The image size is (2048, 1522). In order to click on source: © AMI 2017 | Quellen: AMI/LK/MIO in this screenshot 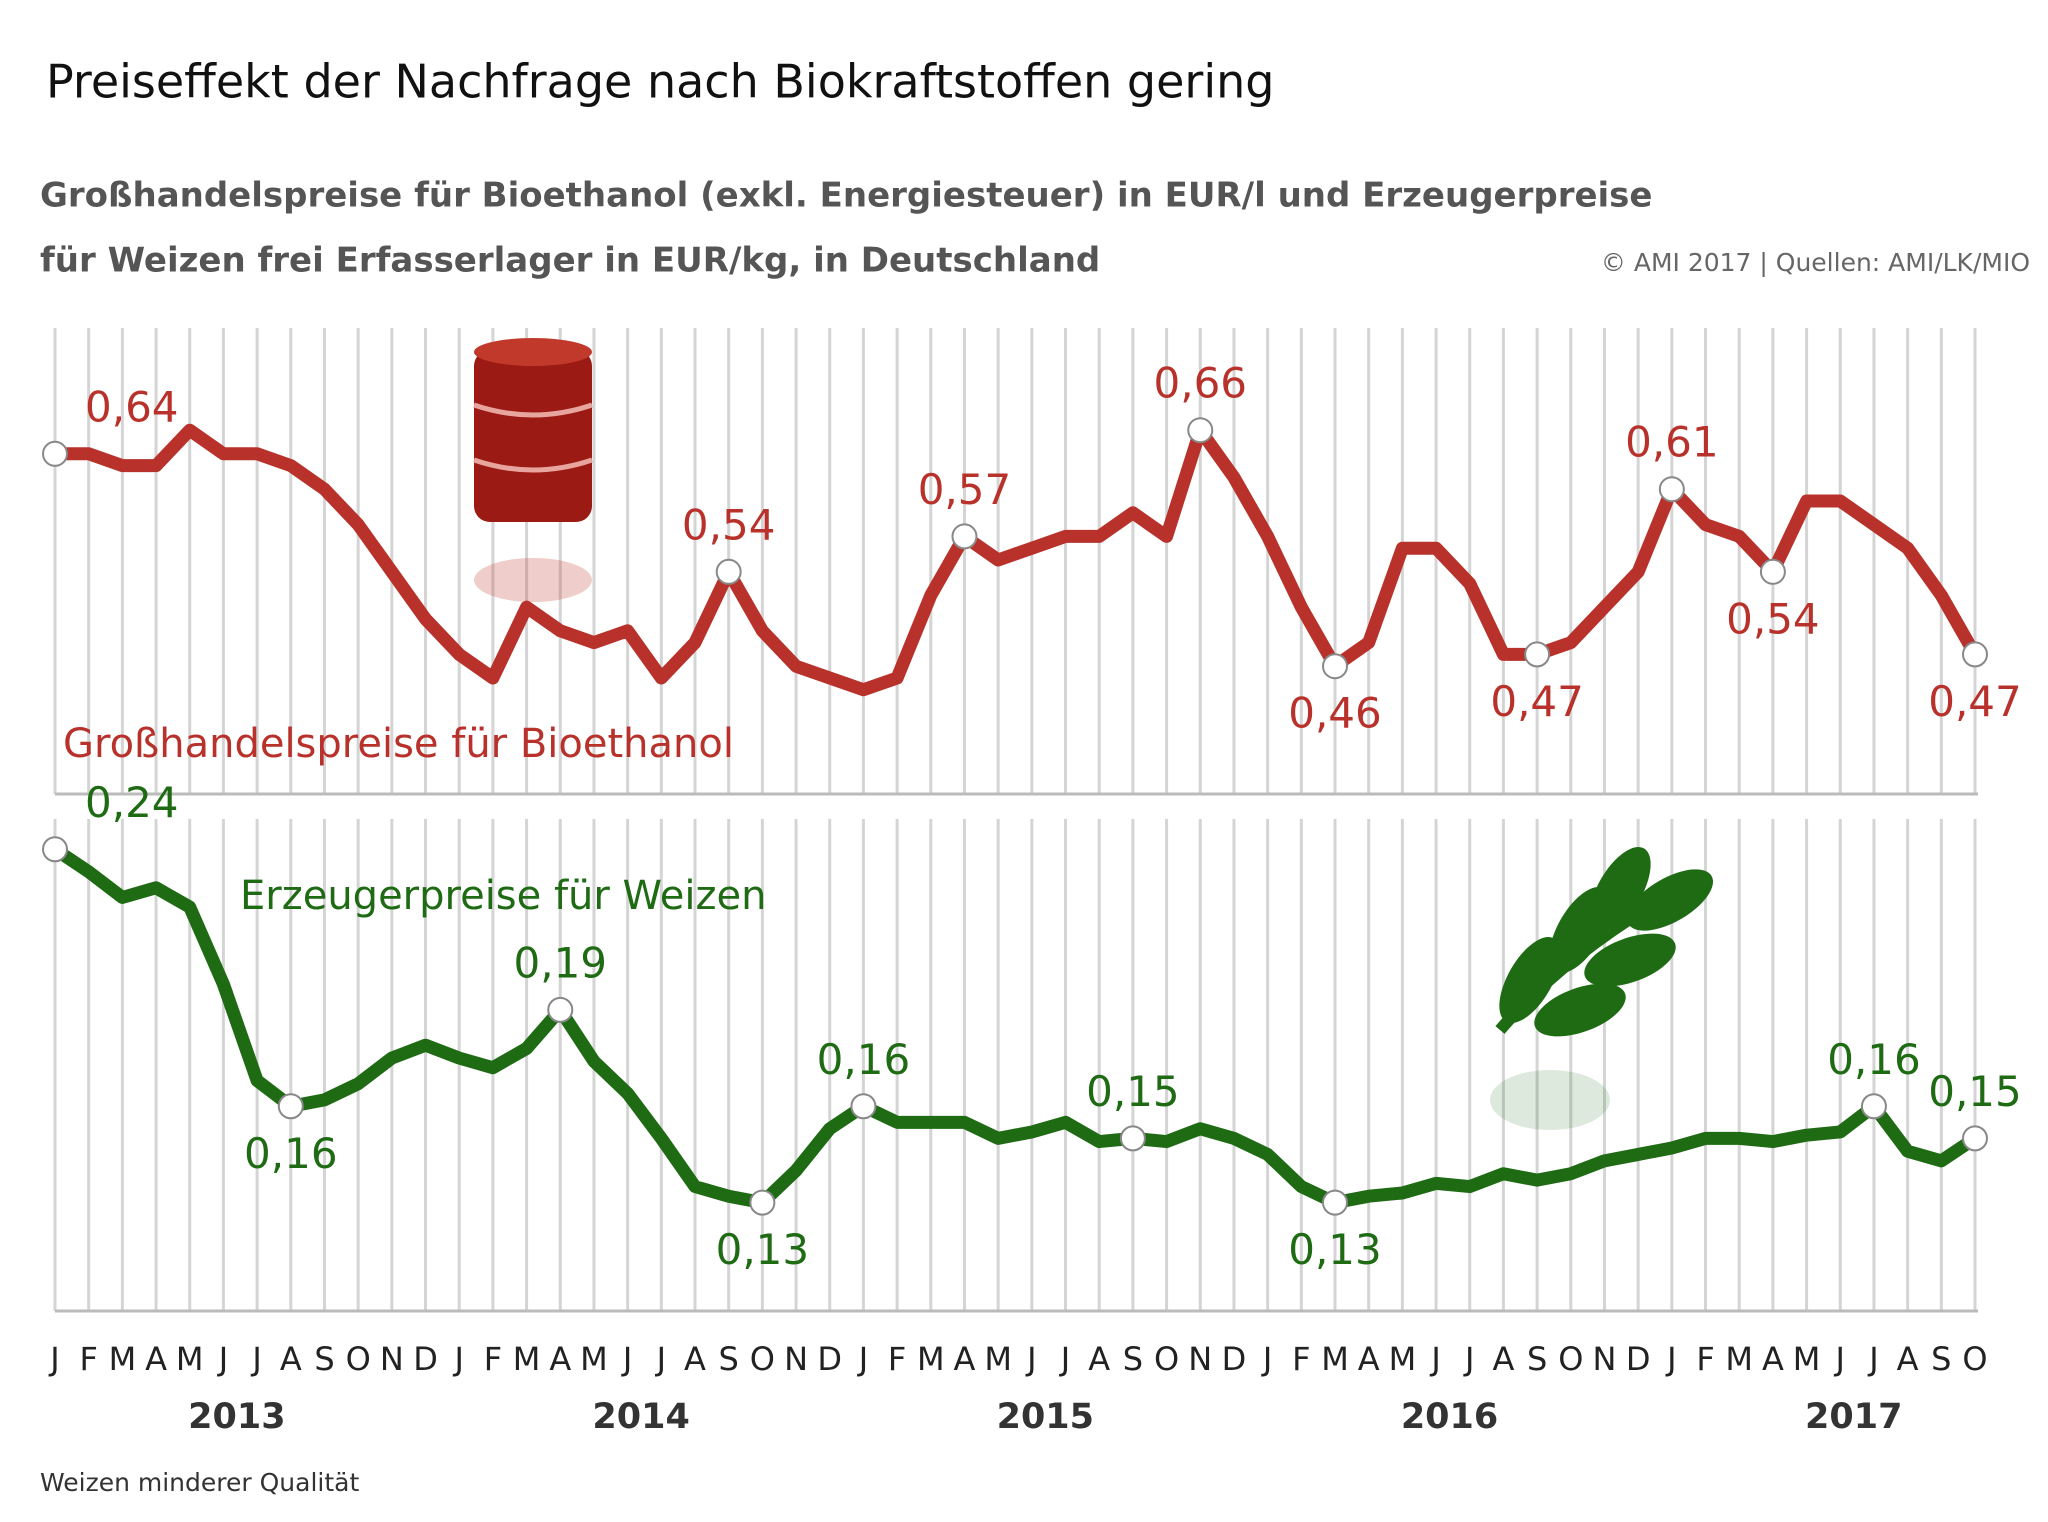, I will do `click(1815, 262)`.